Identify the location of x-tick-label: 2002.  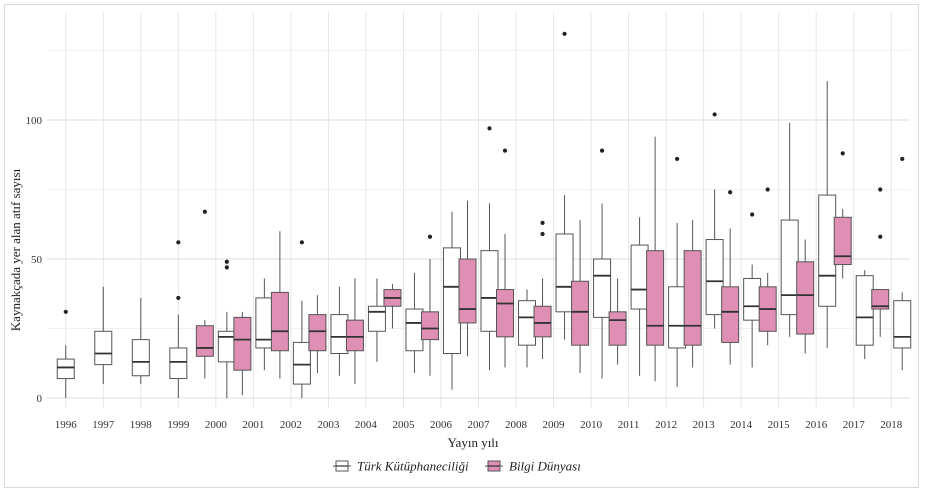
(291, 425).